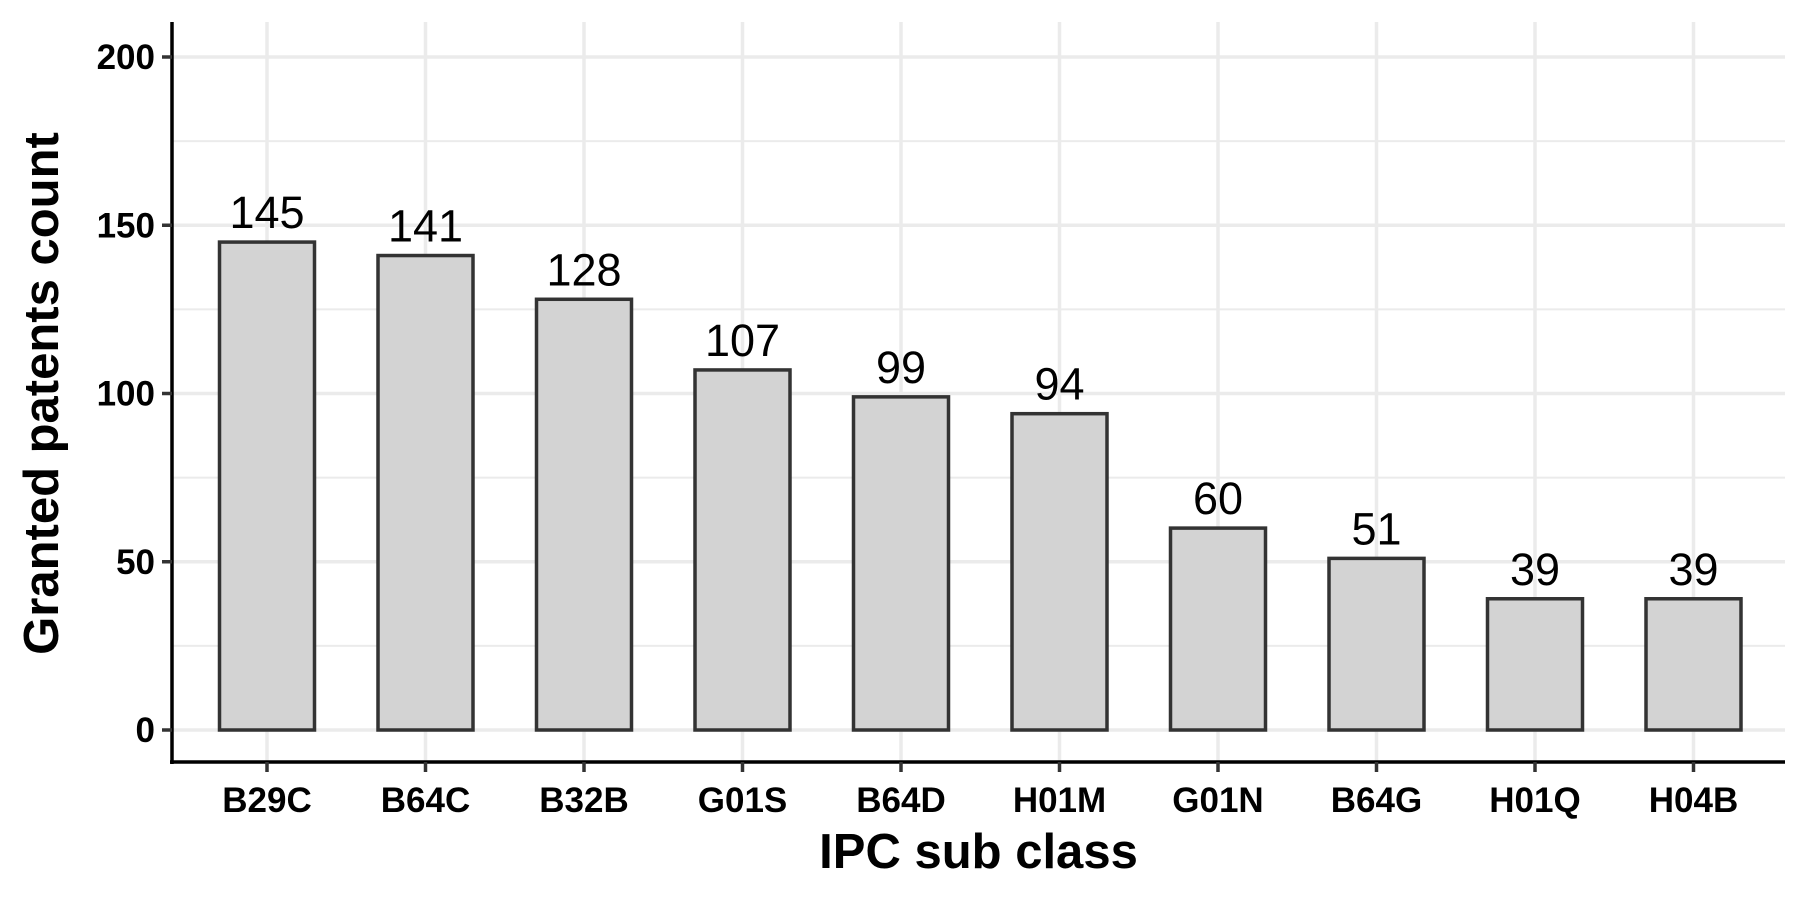 Image resolution: width=1800 pixels, height=900 pixels. I want to click on y-tick-label: 50, so click(135, 562).